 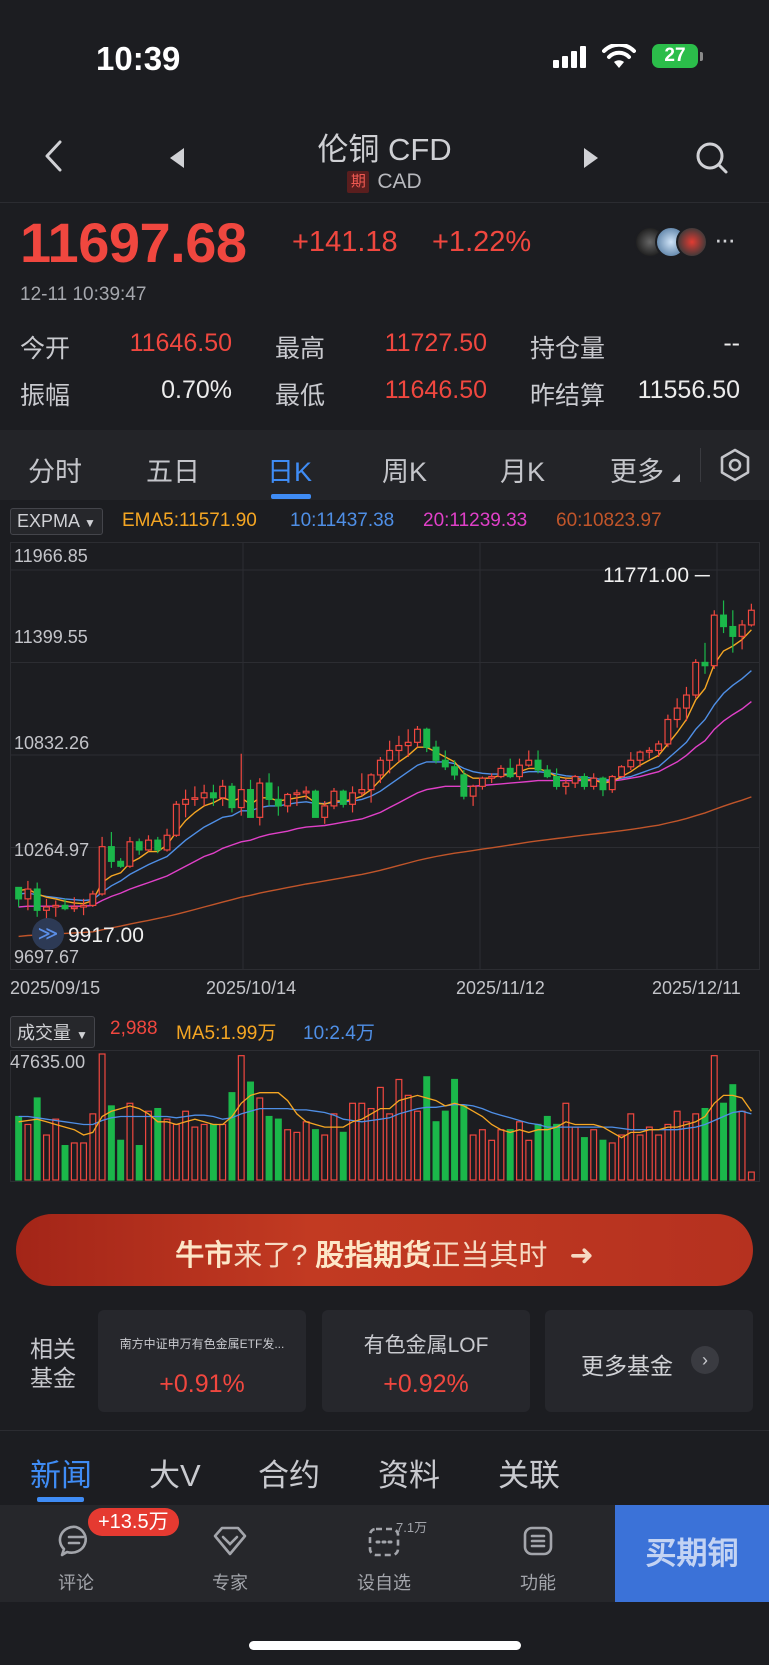 I want to click on tab-related: 关联, so click(x=529, y=1475).